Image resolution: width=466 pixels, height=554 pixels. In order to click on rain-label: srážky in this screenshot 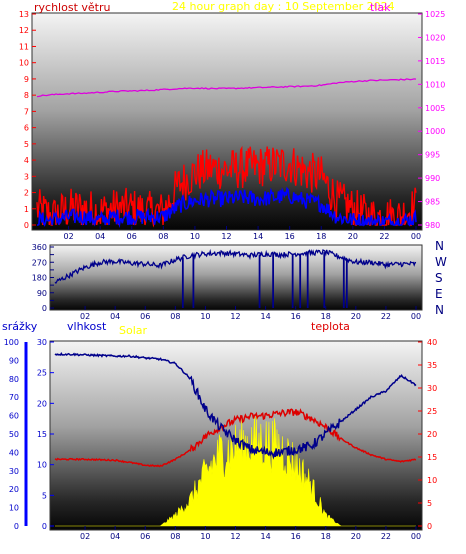, I will do `click(20, 326)`.